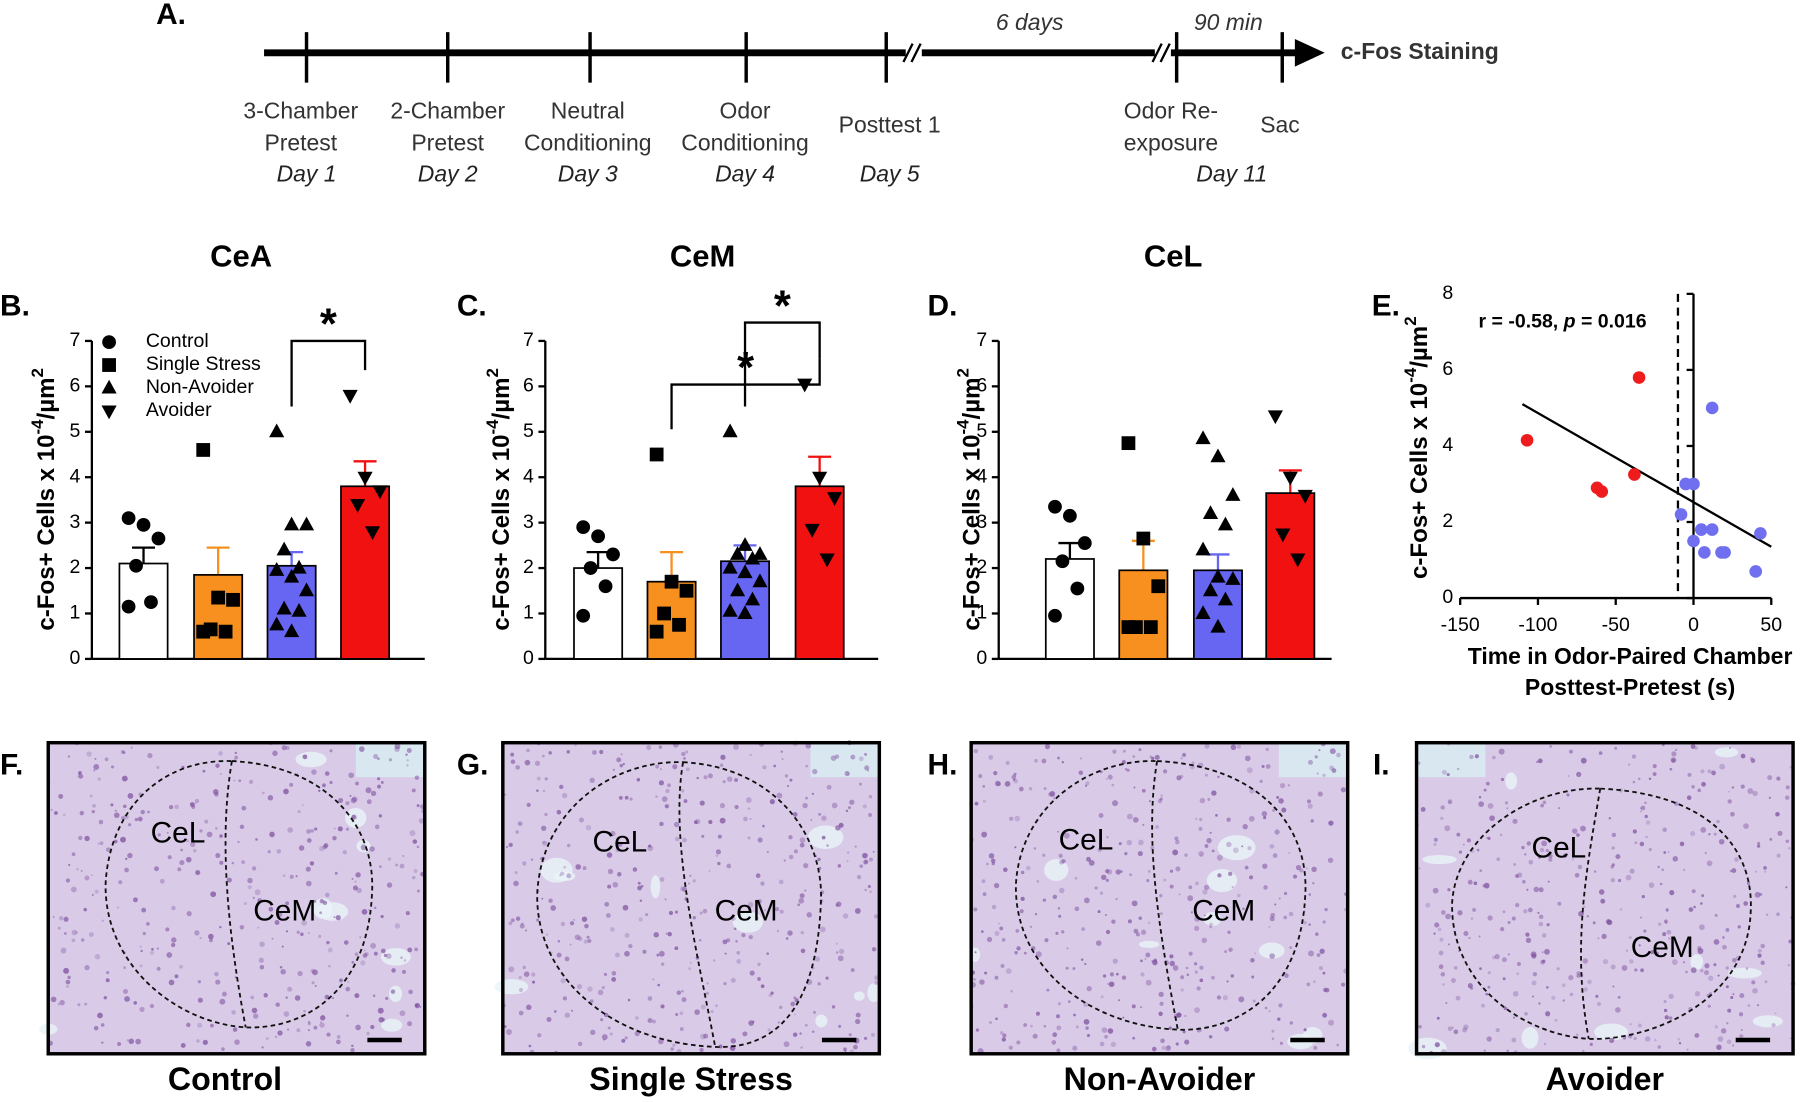  What do you see at coordinates (588, 143) in the screenshot?
I see `event-label: Conditioning` at bounding box center [588, 143].